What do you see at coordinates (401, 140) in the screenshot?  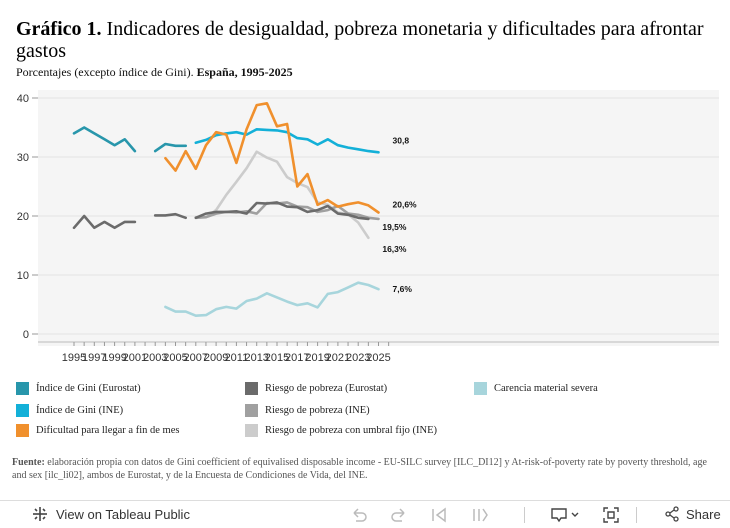 I see `end-value-label: 30,8` at bounding box center [401, 140].